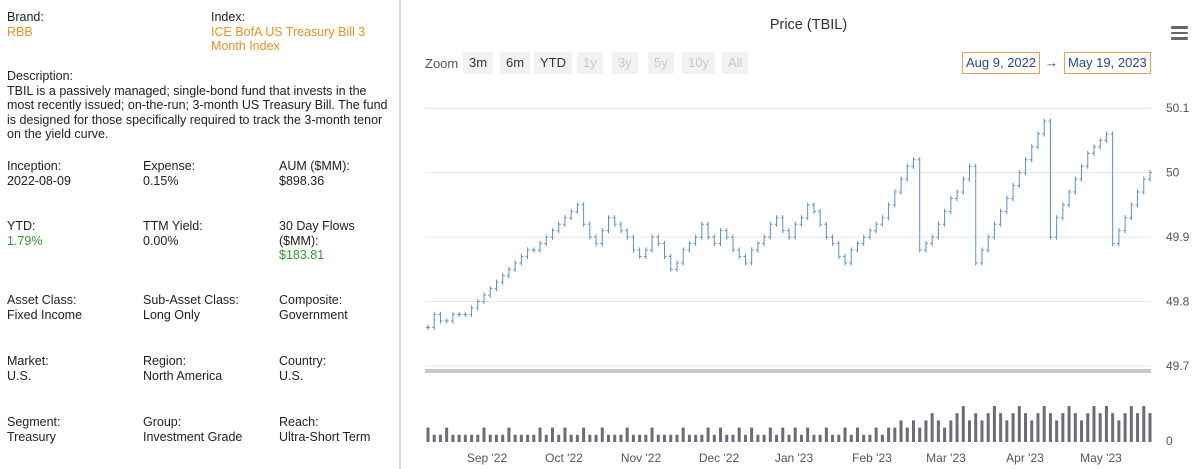 This screenshot has height=469, width=1200. I want to click on inception-value: 2022-08-09, so click(39, 180).